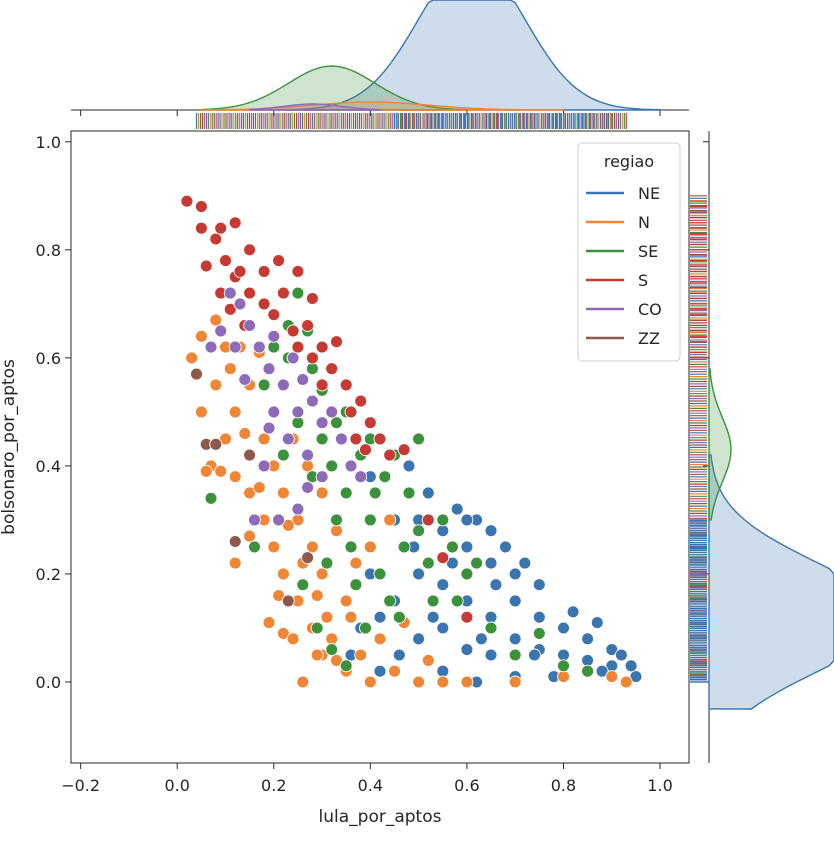 The image size is (834, 856). I want to click on legend-label-zz: ZZ, so click(649, 338).